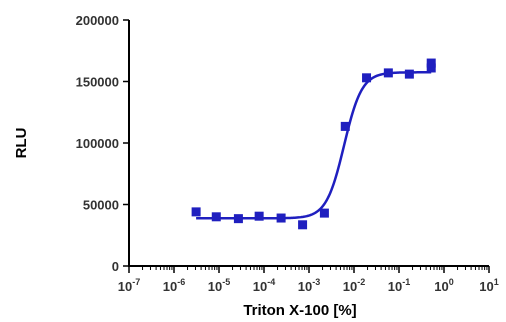 The height and width of the screenshot is (322, 506). Describe the element at coordinates (354, 285) in the screenshot. I see `x-tick-label: 10⁻²` at that location.